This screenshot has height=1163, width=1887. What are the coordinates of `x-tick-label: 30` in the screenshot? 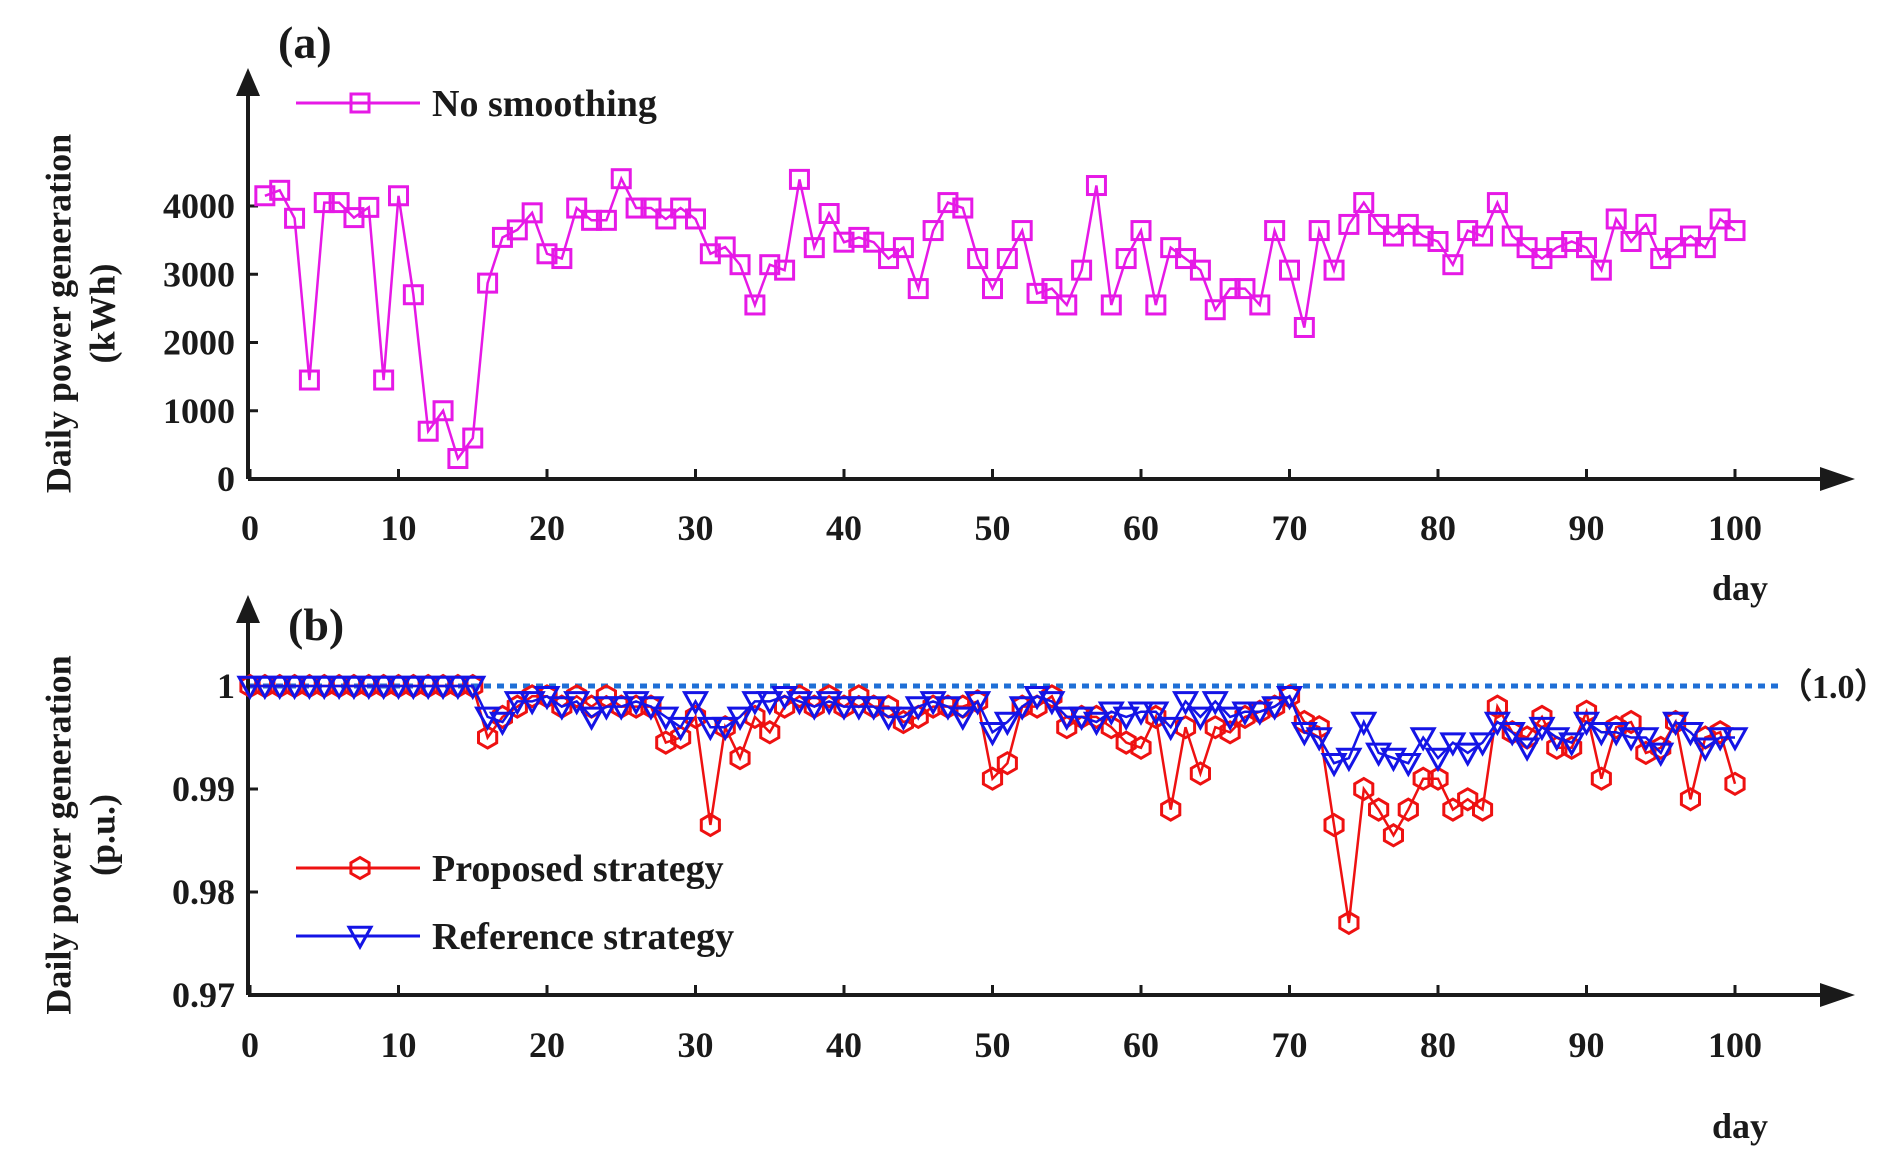 It's located at (696, 528).